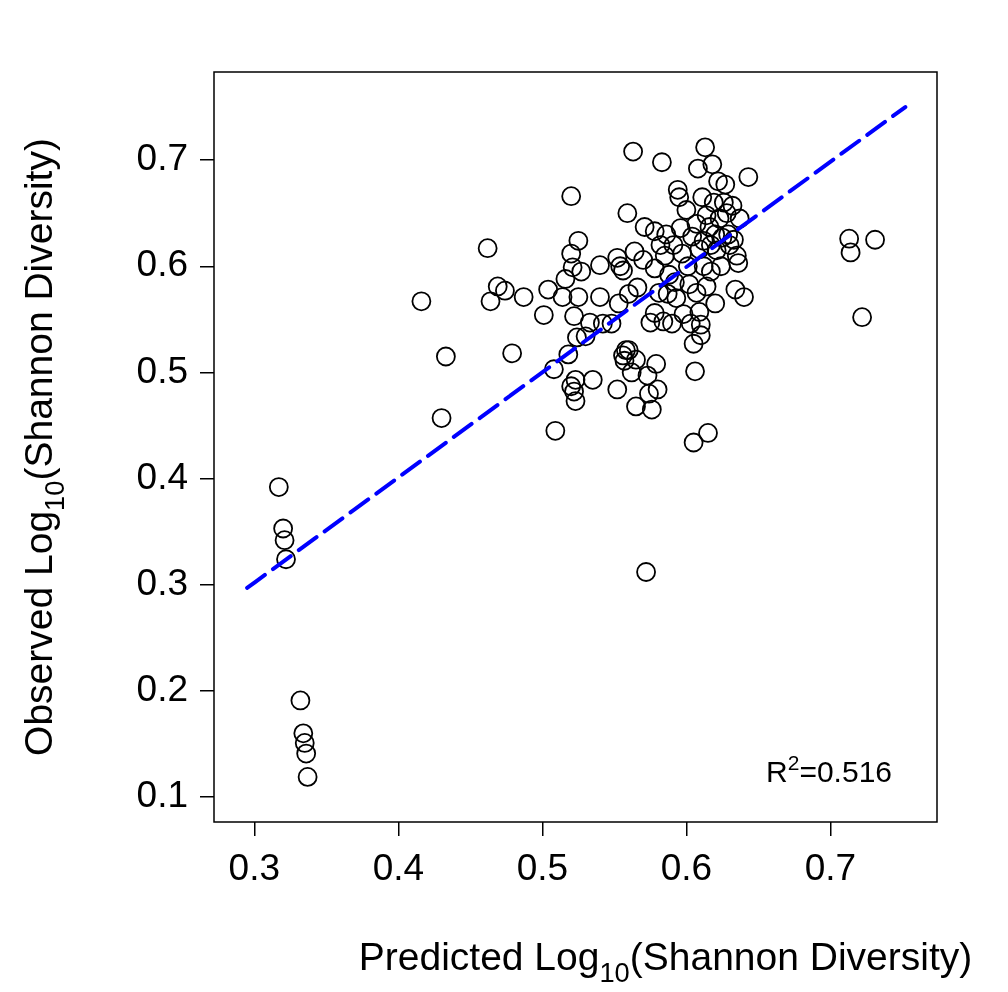 The height and width of the screenshot is (992, 1008). What do you see at coordinates (43, 447) in the screenshot?
I see `y-axis-title: Observed Log10(Shannon Diversity)` at bounding box center [43, 447].